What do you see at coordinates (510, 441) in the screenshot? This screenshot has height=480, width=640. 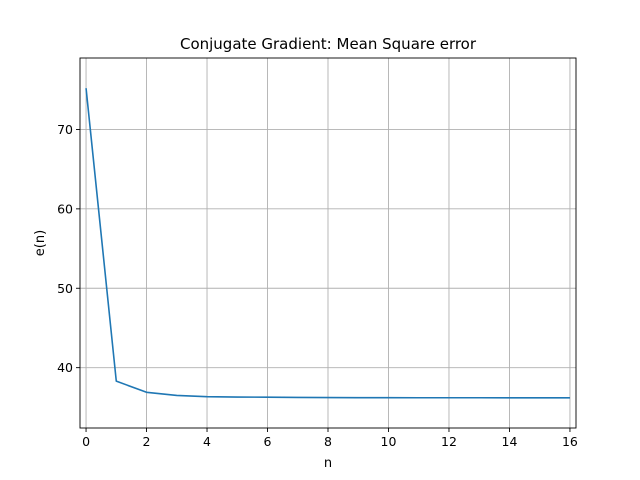 I see `x-tick-label: 14` at bounding box center [510, 441].